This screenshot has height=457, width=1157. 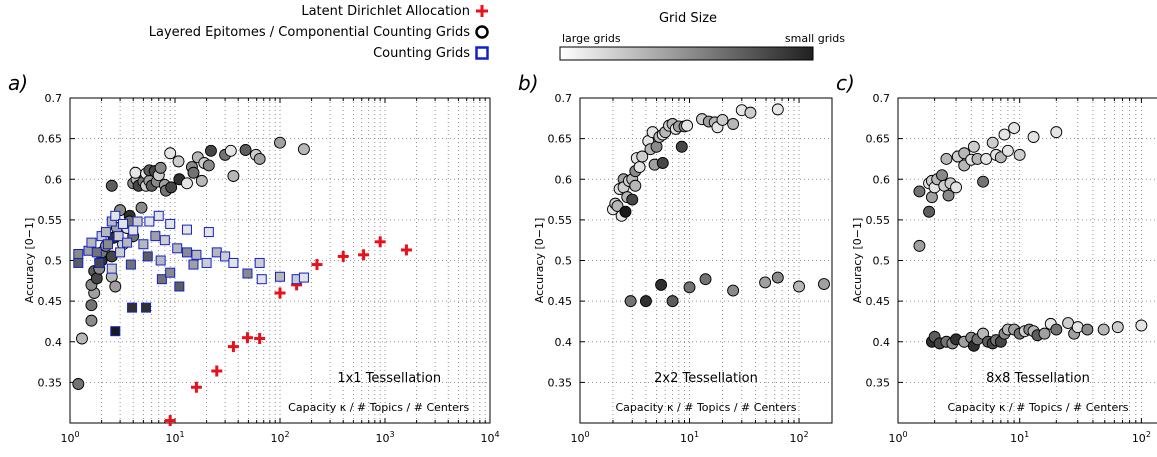 I want to click on y-tick-label: 0.65, so click(x=50, y=139).